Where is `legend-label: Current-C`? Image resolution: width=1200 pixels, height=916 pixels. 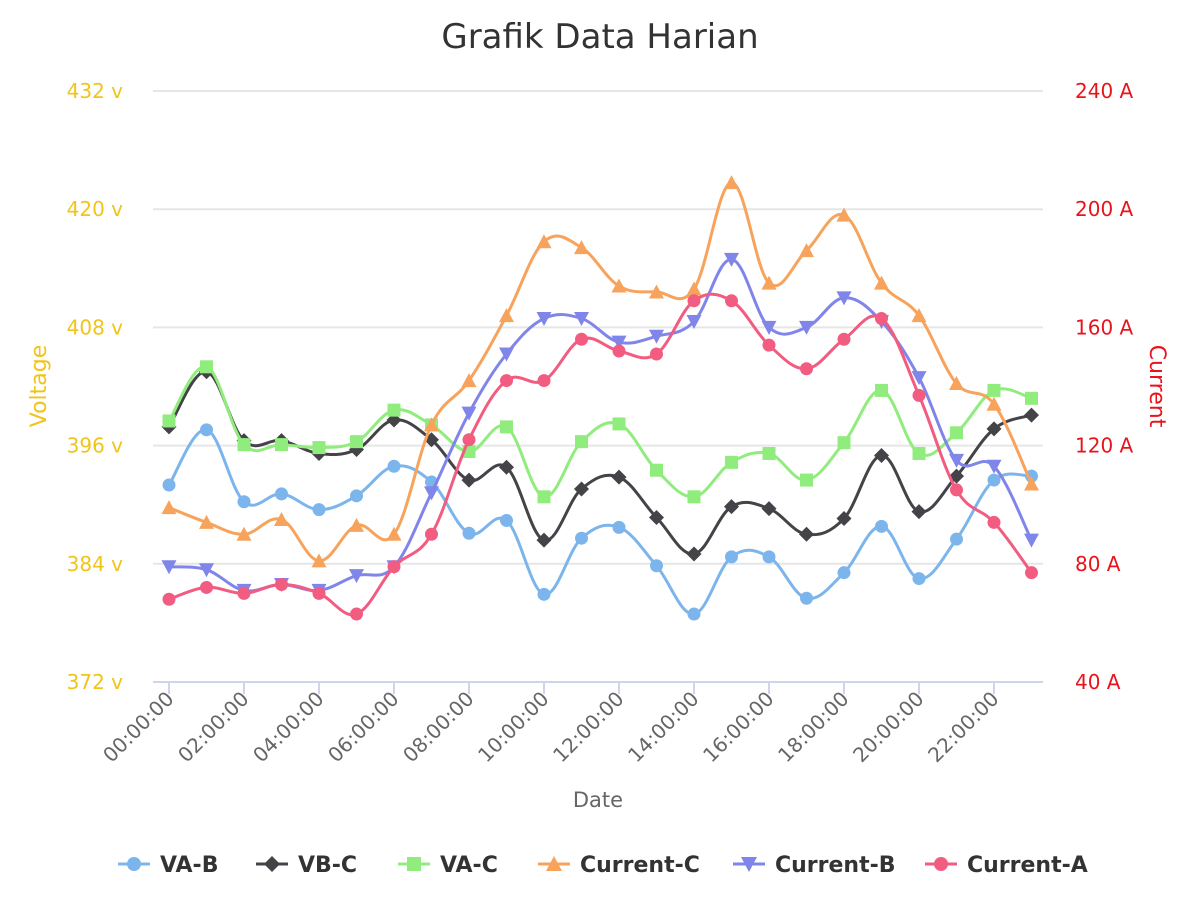
legend-label: Current-C is located at coordinates (640, 865).